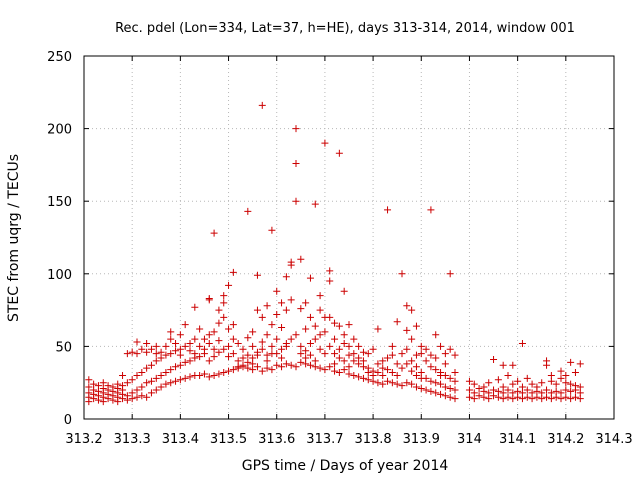 The height and width of the screenshot is (480, 640). What do you see at coordinates (59, 275) in the screenshot?
I see `y-tick-label: 100` at bounding box center [59, 275].